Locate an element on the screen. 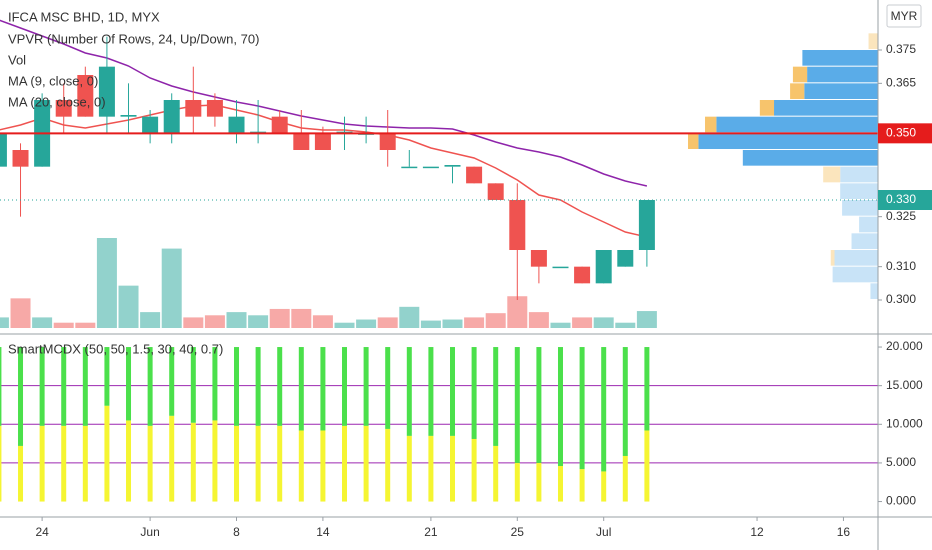  x-tick-label: 14 is located at coordinates (323, 532).